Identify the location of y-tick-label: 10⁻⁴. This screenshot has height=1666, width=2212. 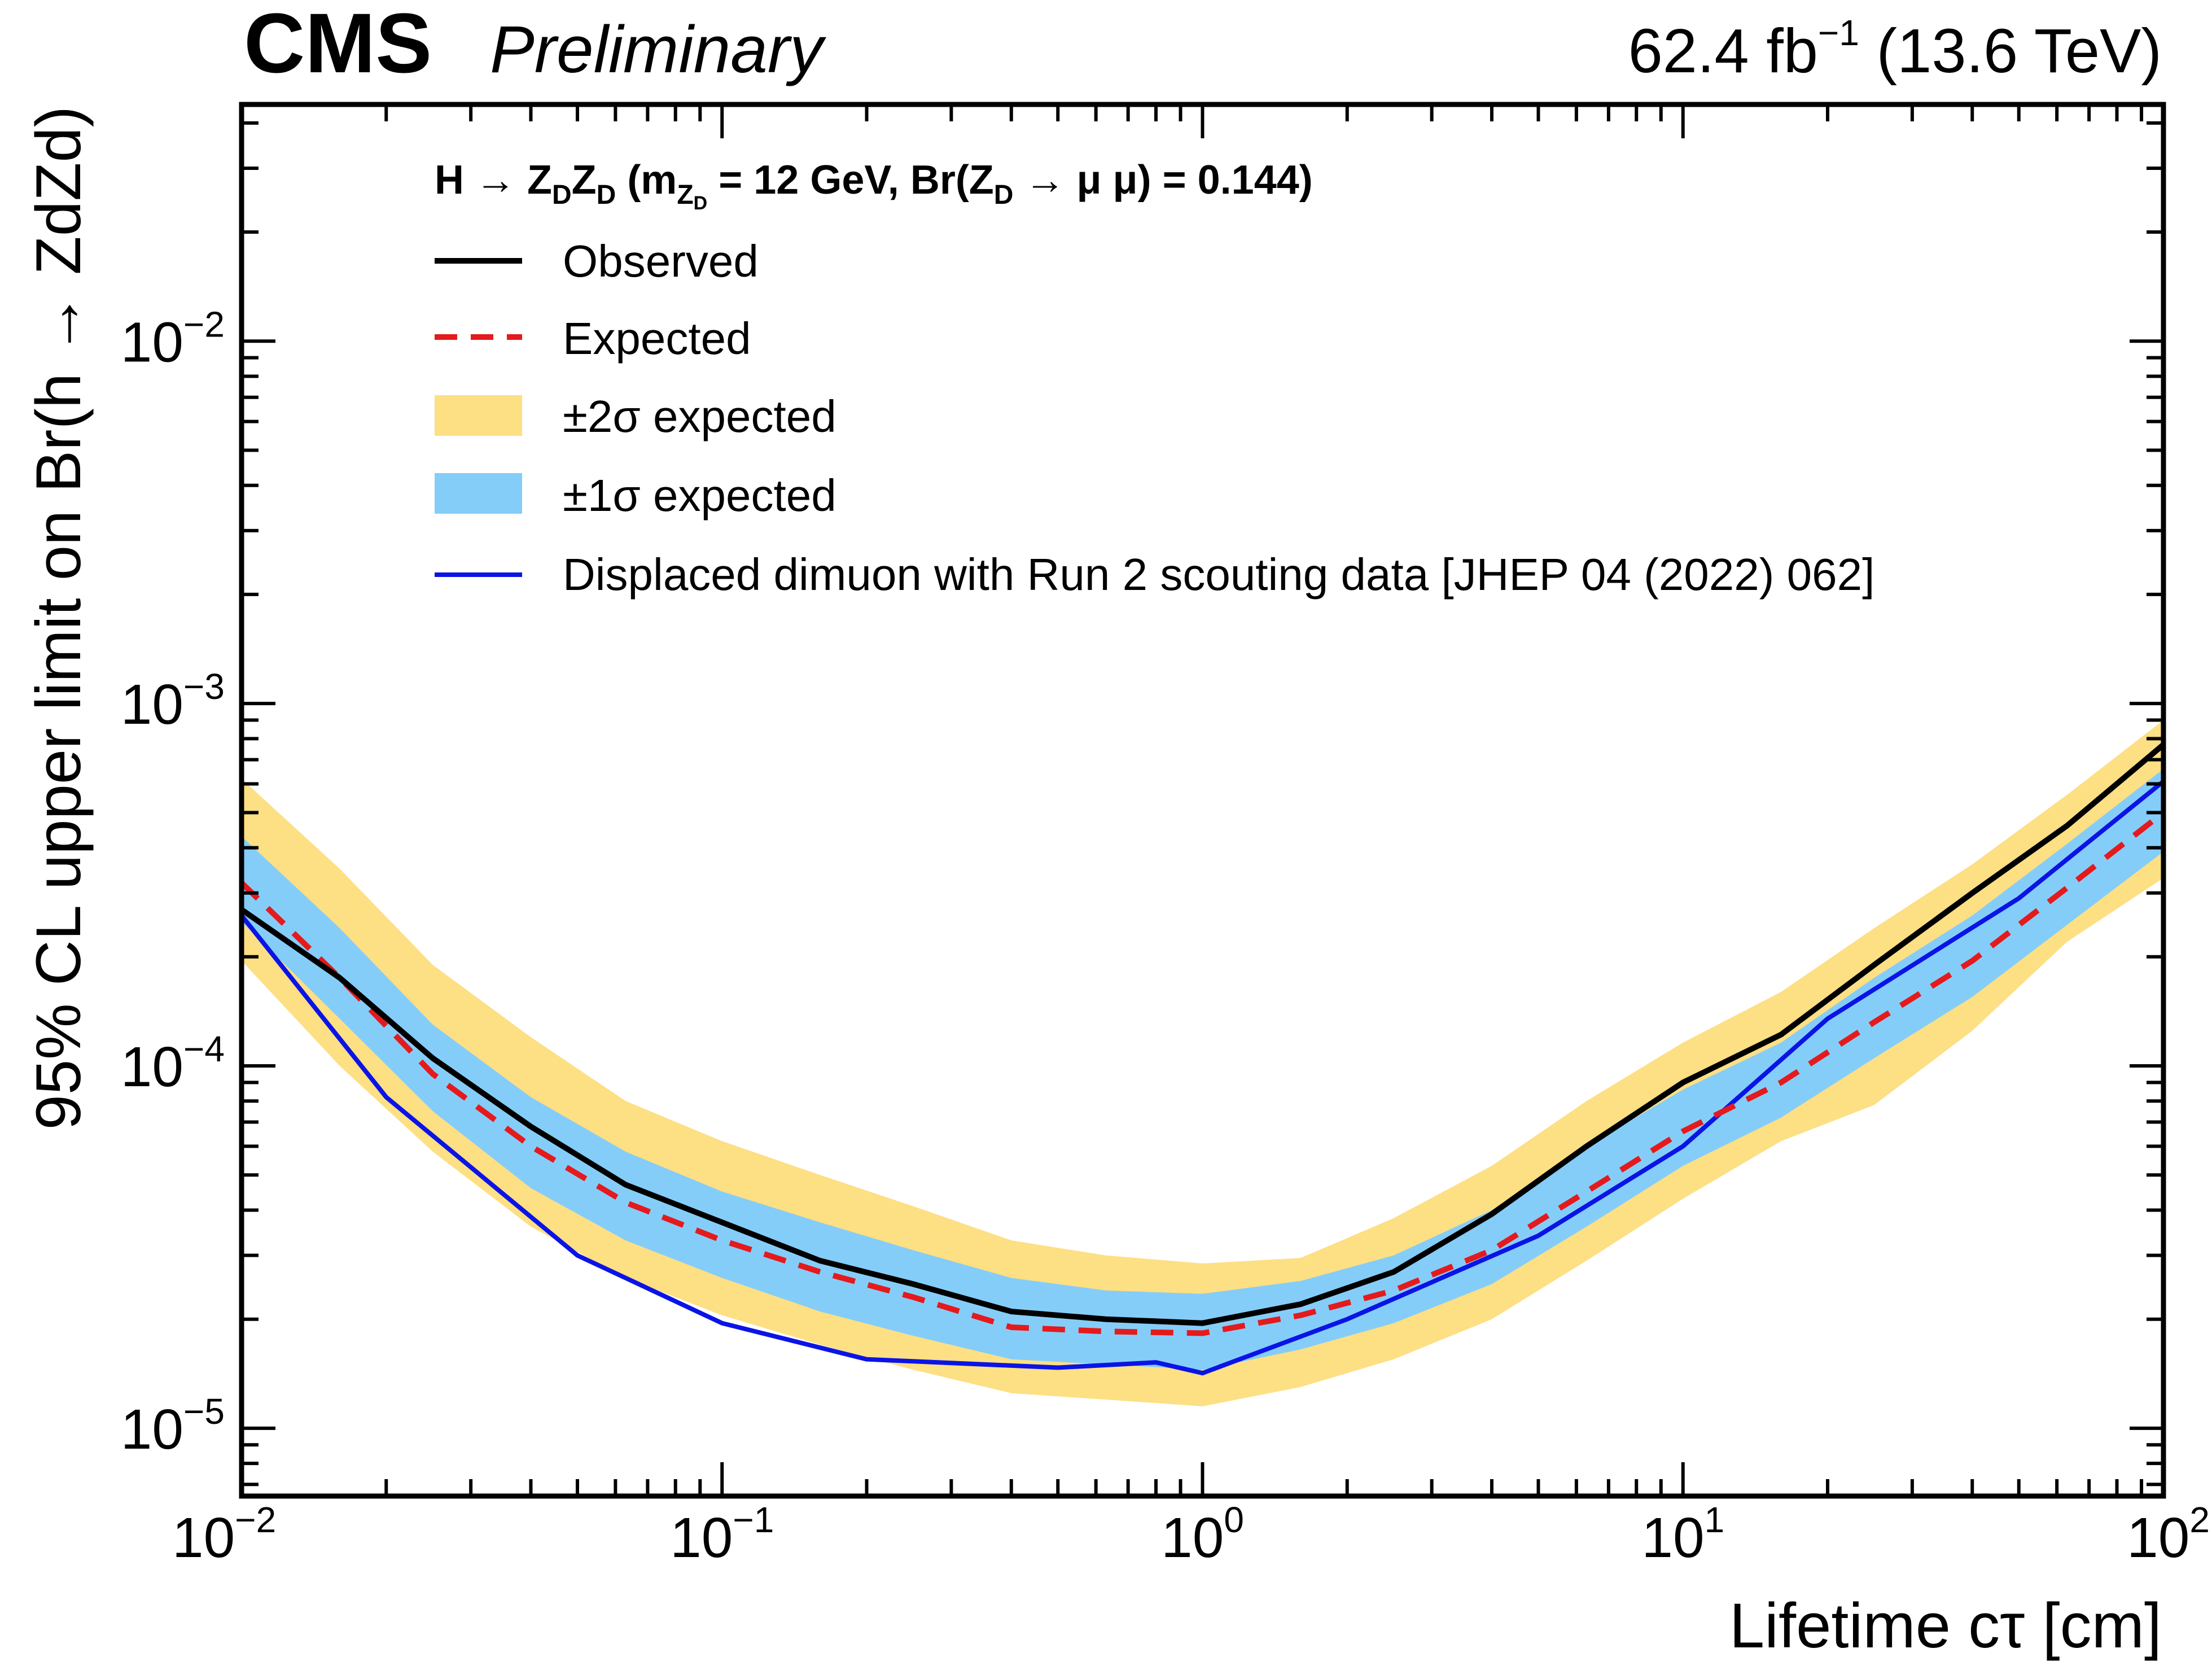
(173, 1064).